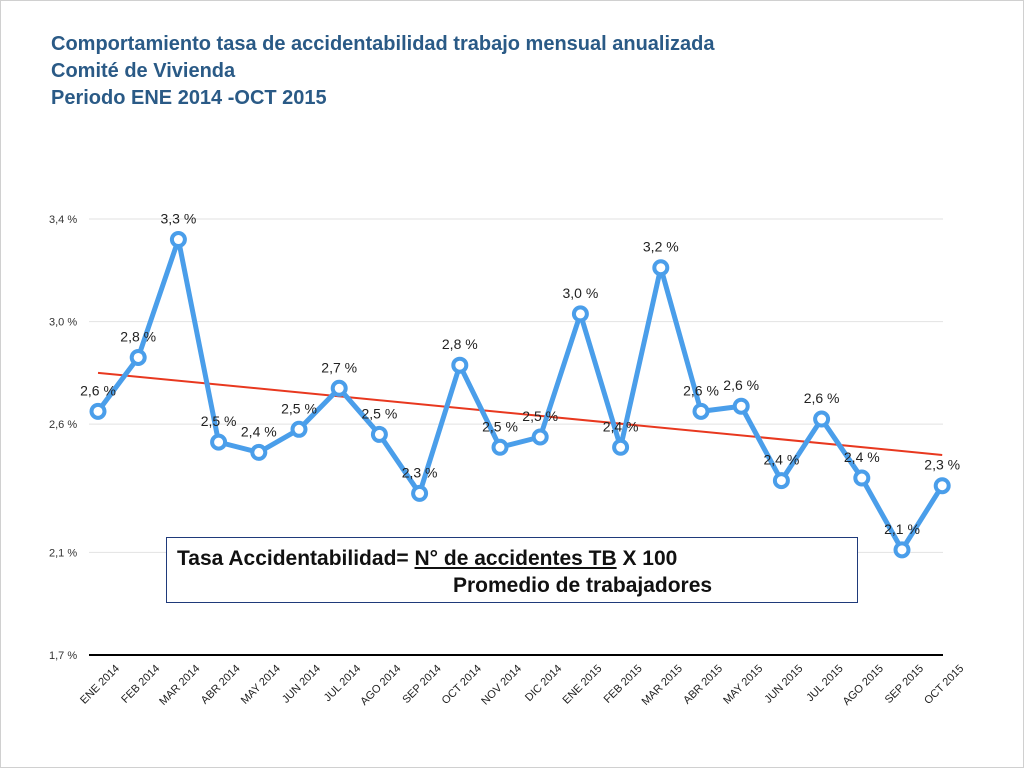  What do you see at coordinates (583, 585) in the screenshot?
I see `formula-denominator: Promedio de trabajadores` at bounding box center [583, 585].